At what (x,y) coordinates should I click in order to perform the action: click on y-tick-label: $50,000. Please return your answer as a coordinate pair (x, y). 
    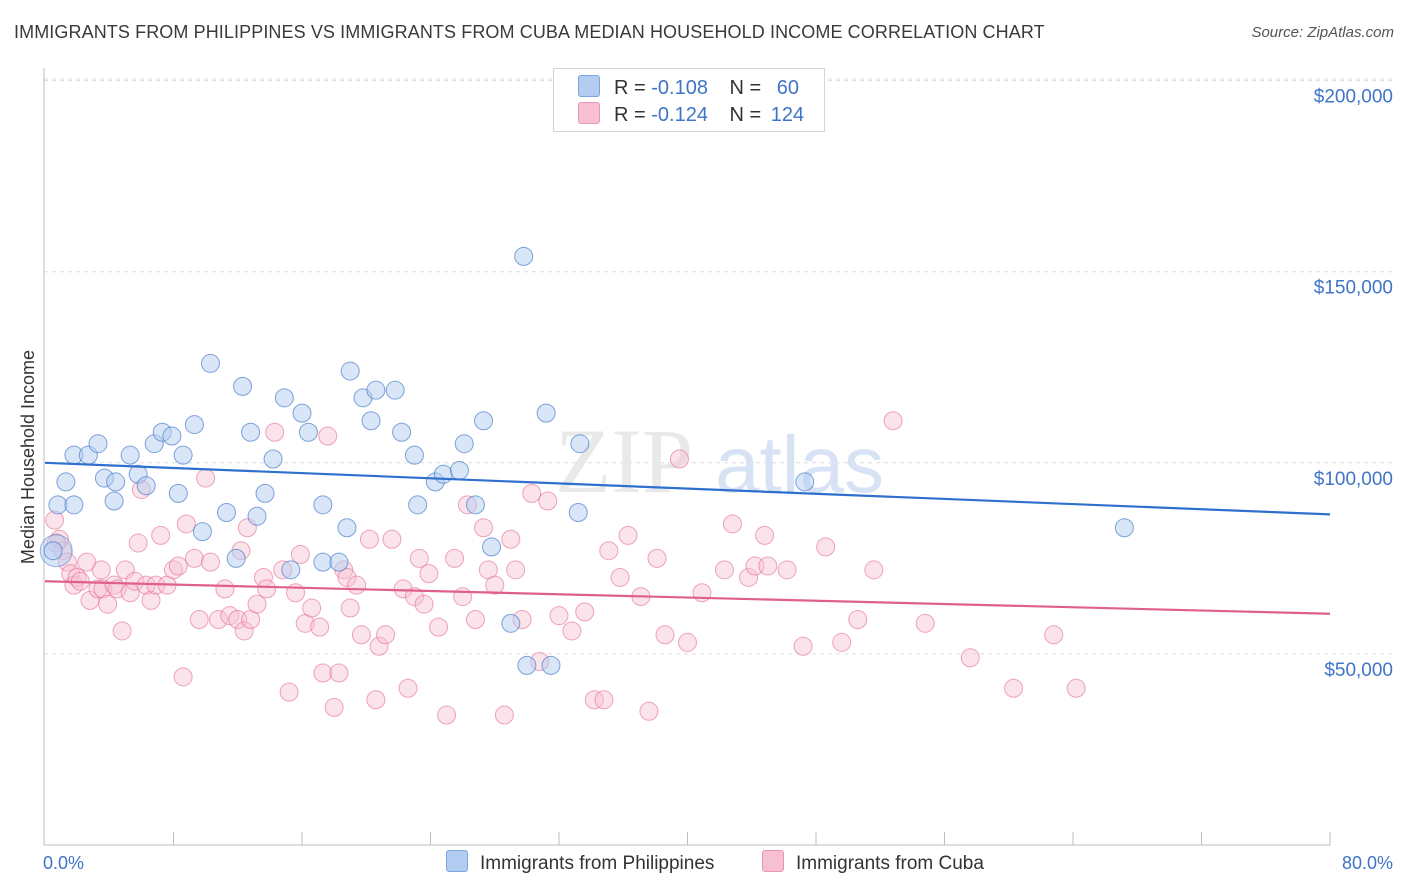
    Looking at the image, I should click on (1358, 670).